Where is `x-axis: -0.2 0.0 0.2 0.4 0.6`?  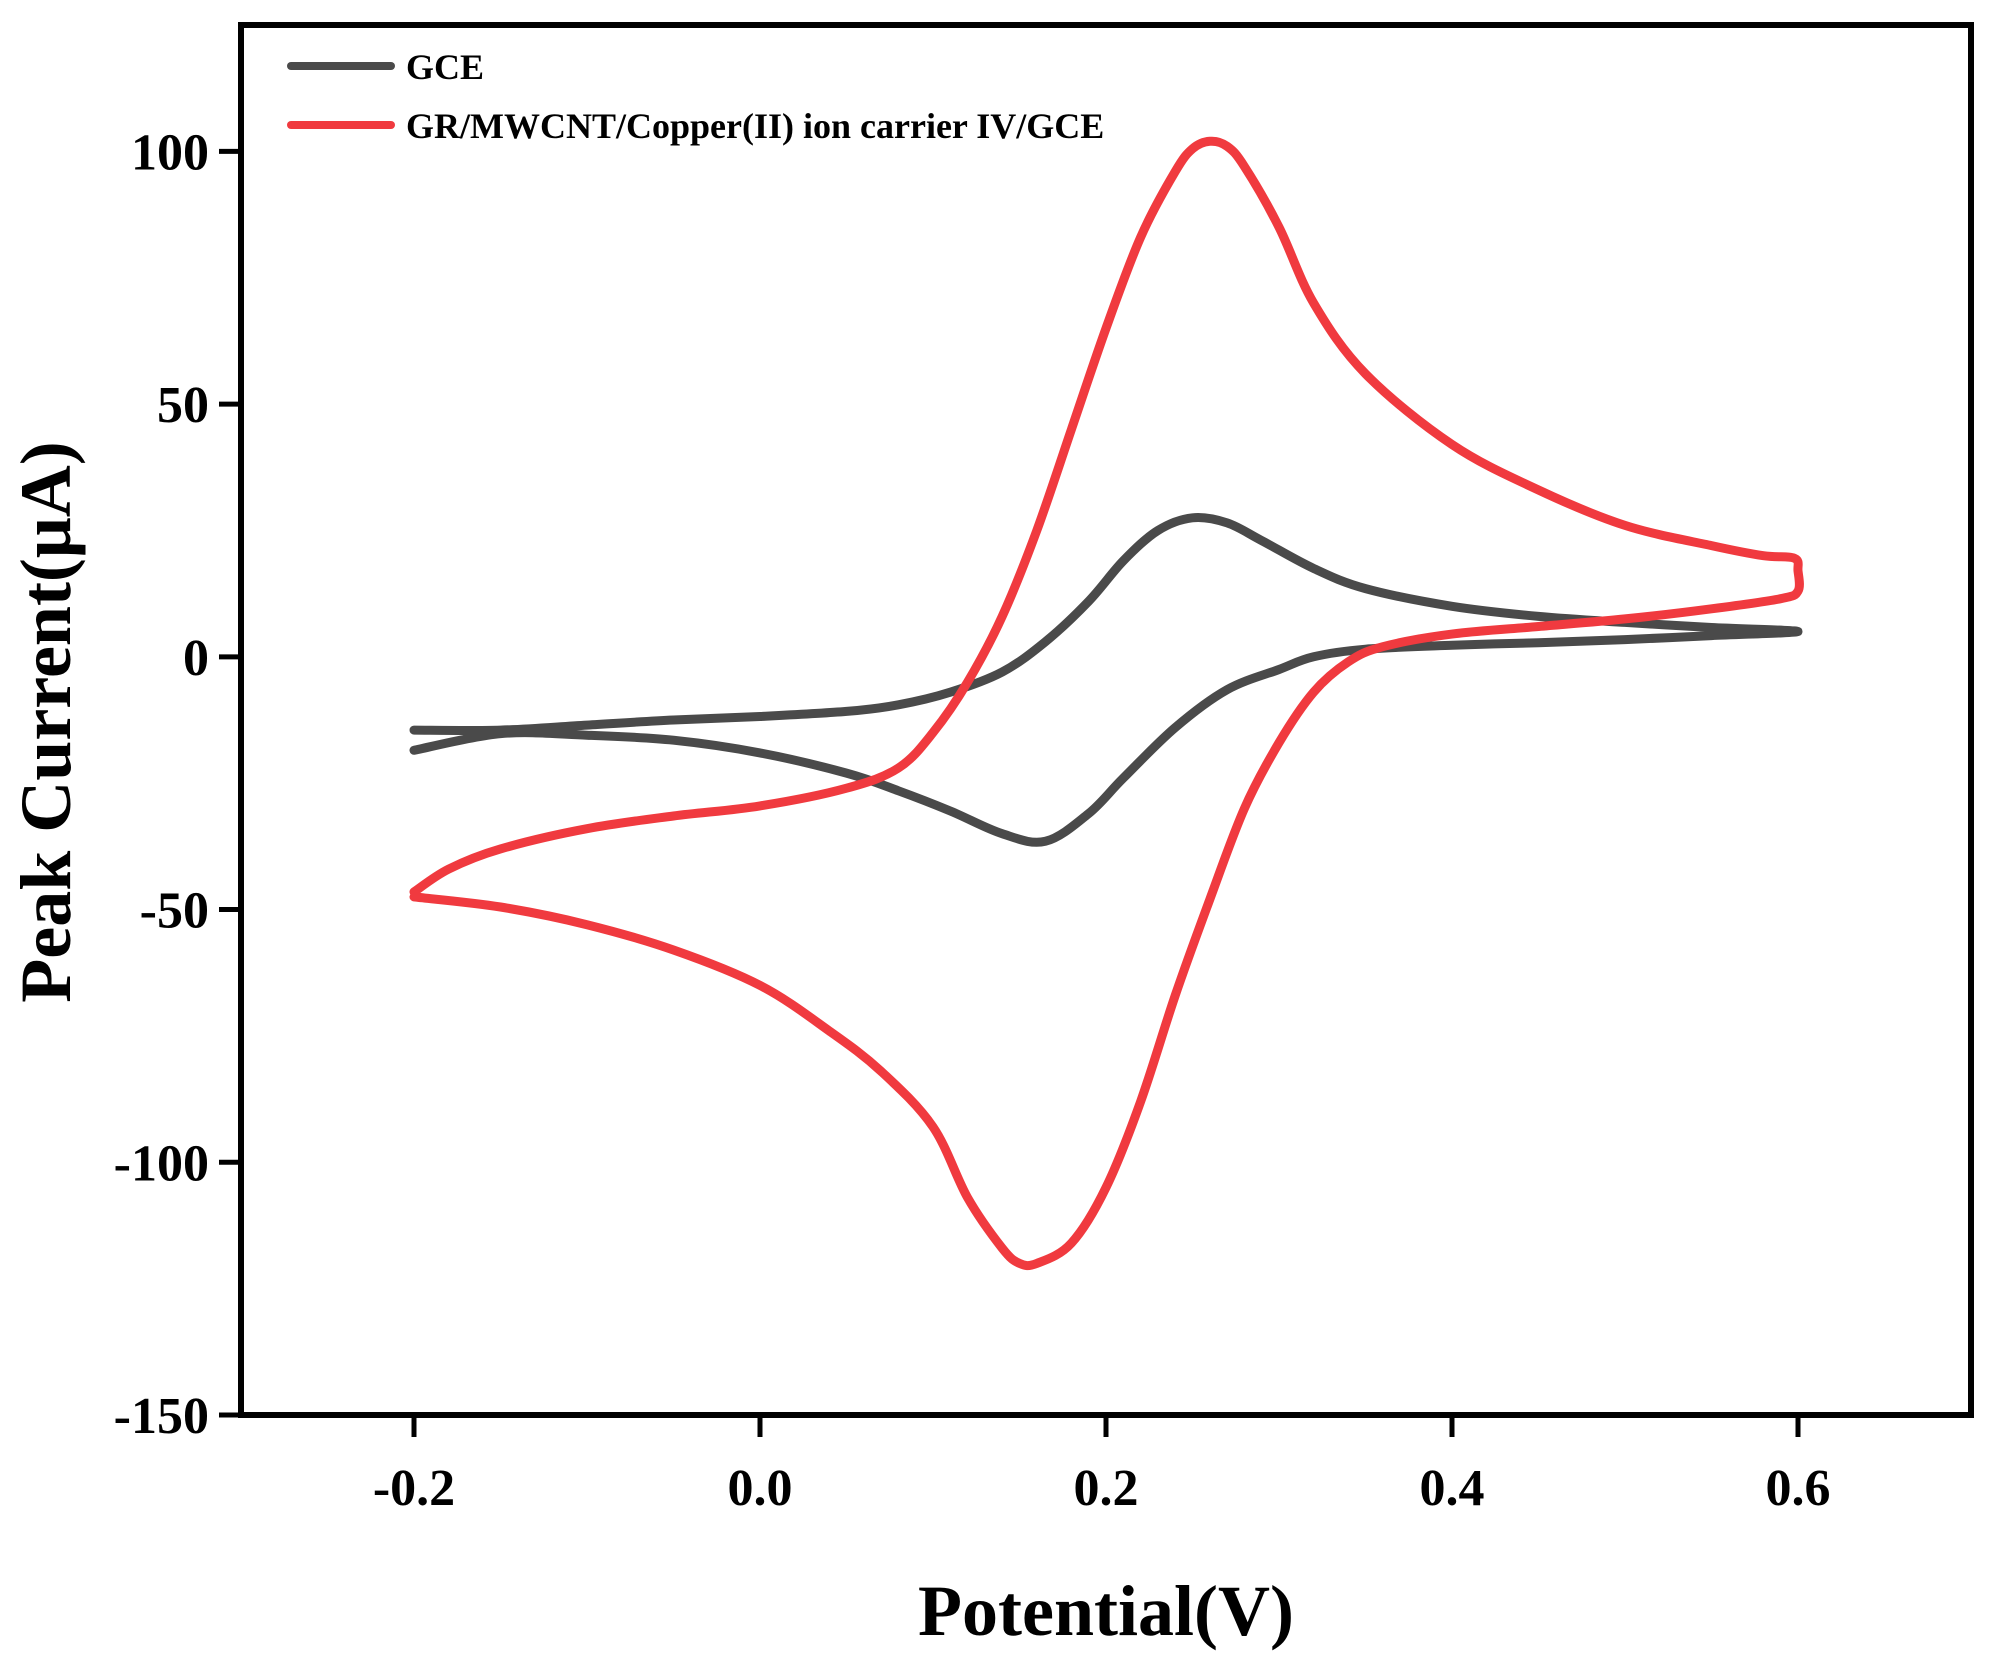
x-axis: -0.2 0.0 0.2 0.4 0.6 is located at coordinates (1102, 1466).